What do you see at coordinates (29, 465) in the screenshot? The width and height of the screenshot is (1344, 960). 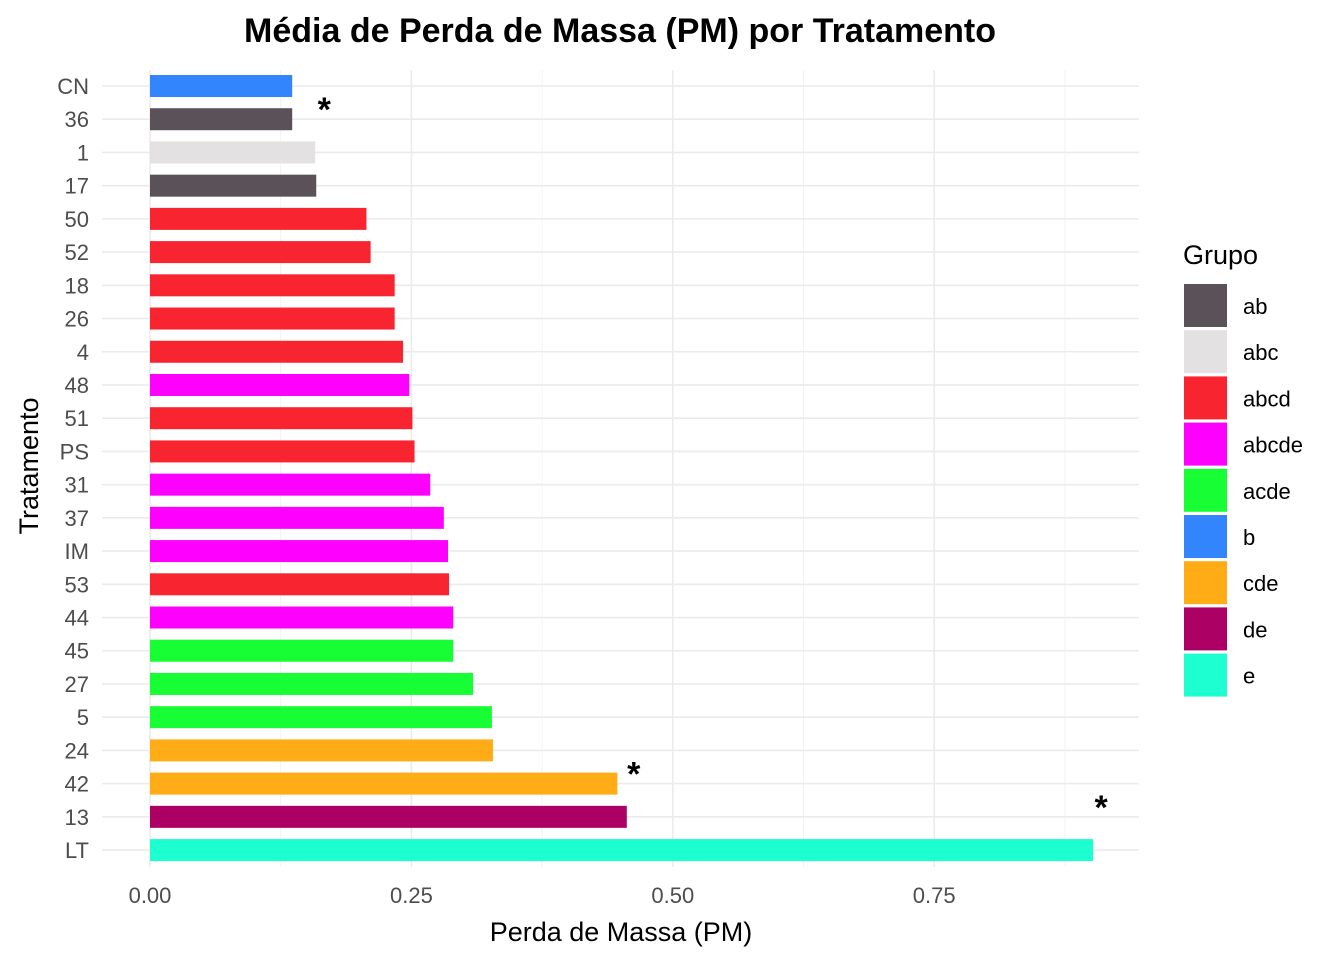 I see `y-axis-title: Tratamento` at bounding box center [29, 465].